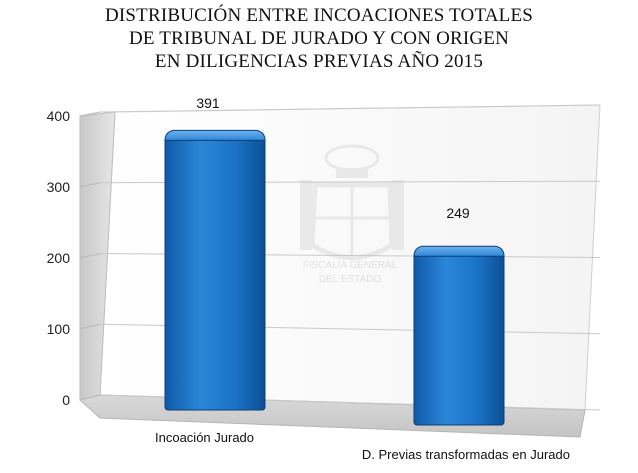 The height and width of the screenshot is (473, 638). Describe the element at coordinates (319, 15) in the screenshot. I see `chart-title-line-1: DISTRIBUCIÓN ENTRE INCOACIONES TOTALES` at that location.